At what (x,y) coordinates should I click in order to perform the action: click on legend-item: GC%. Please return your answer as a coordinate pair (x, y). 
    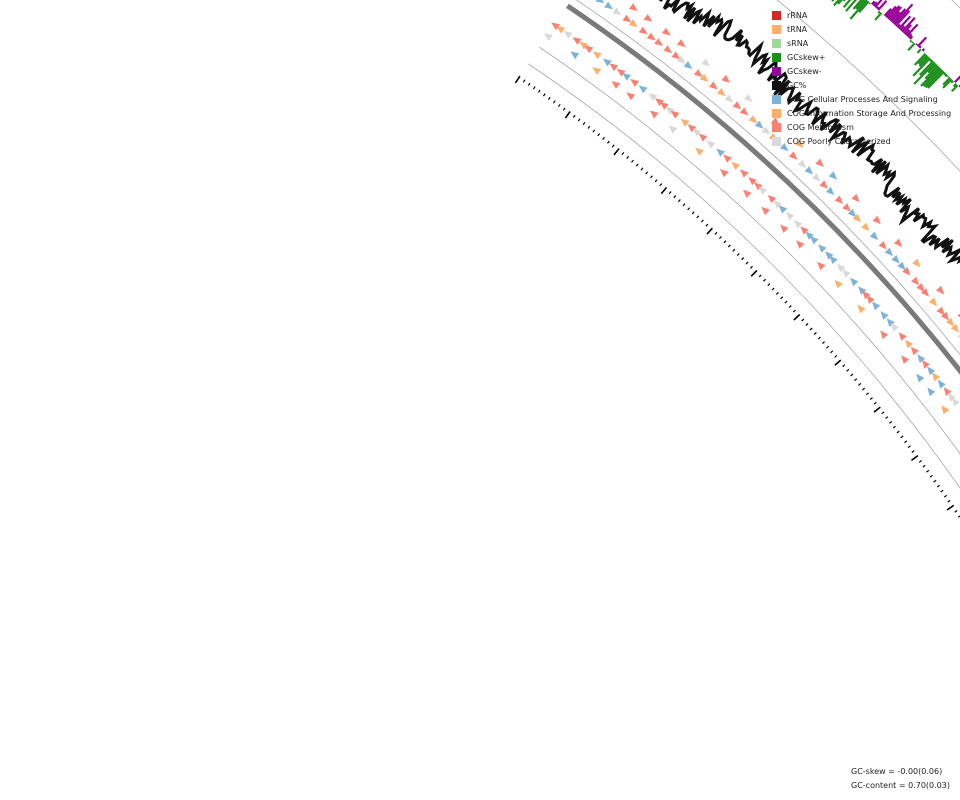
    Looking at the image, I should click on (861, 85).